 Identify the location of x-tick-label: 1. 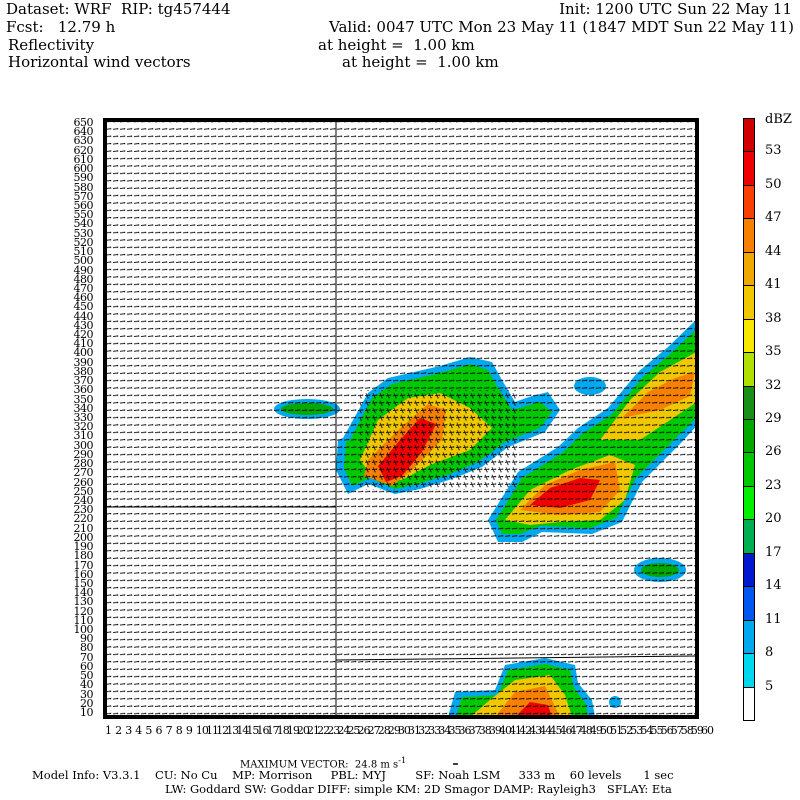
(108, 730).